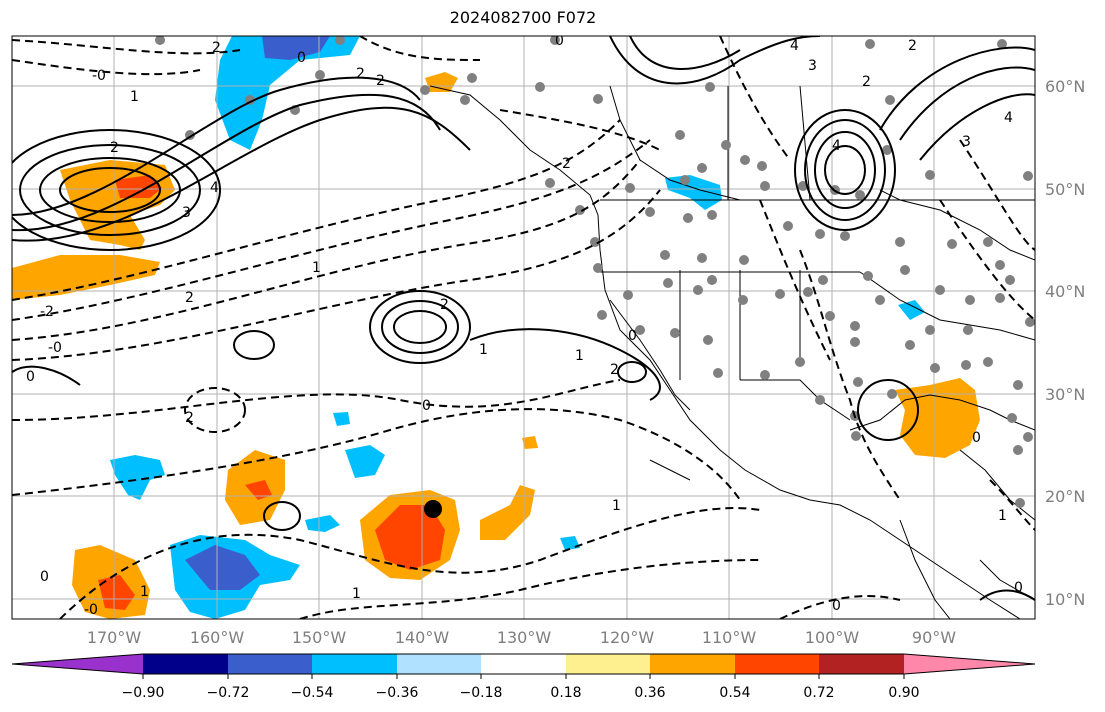 The height and width of the screenshot is (712, 1105). What do you see at coordinates (1065, 291) in the screenshot?
I see `svg-text: 40°N` at bounding box center [1065, 291].